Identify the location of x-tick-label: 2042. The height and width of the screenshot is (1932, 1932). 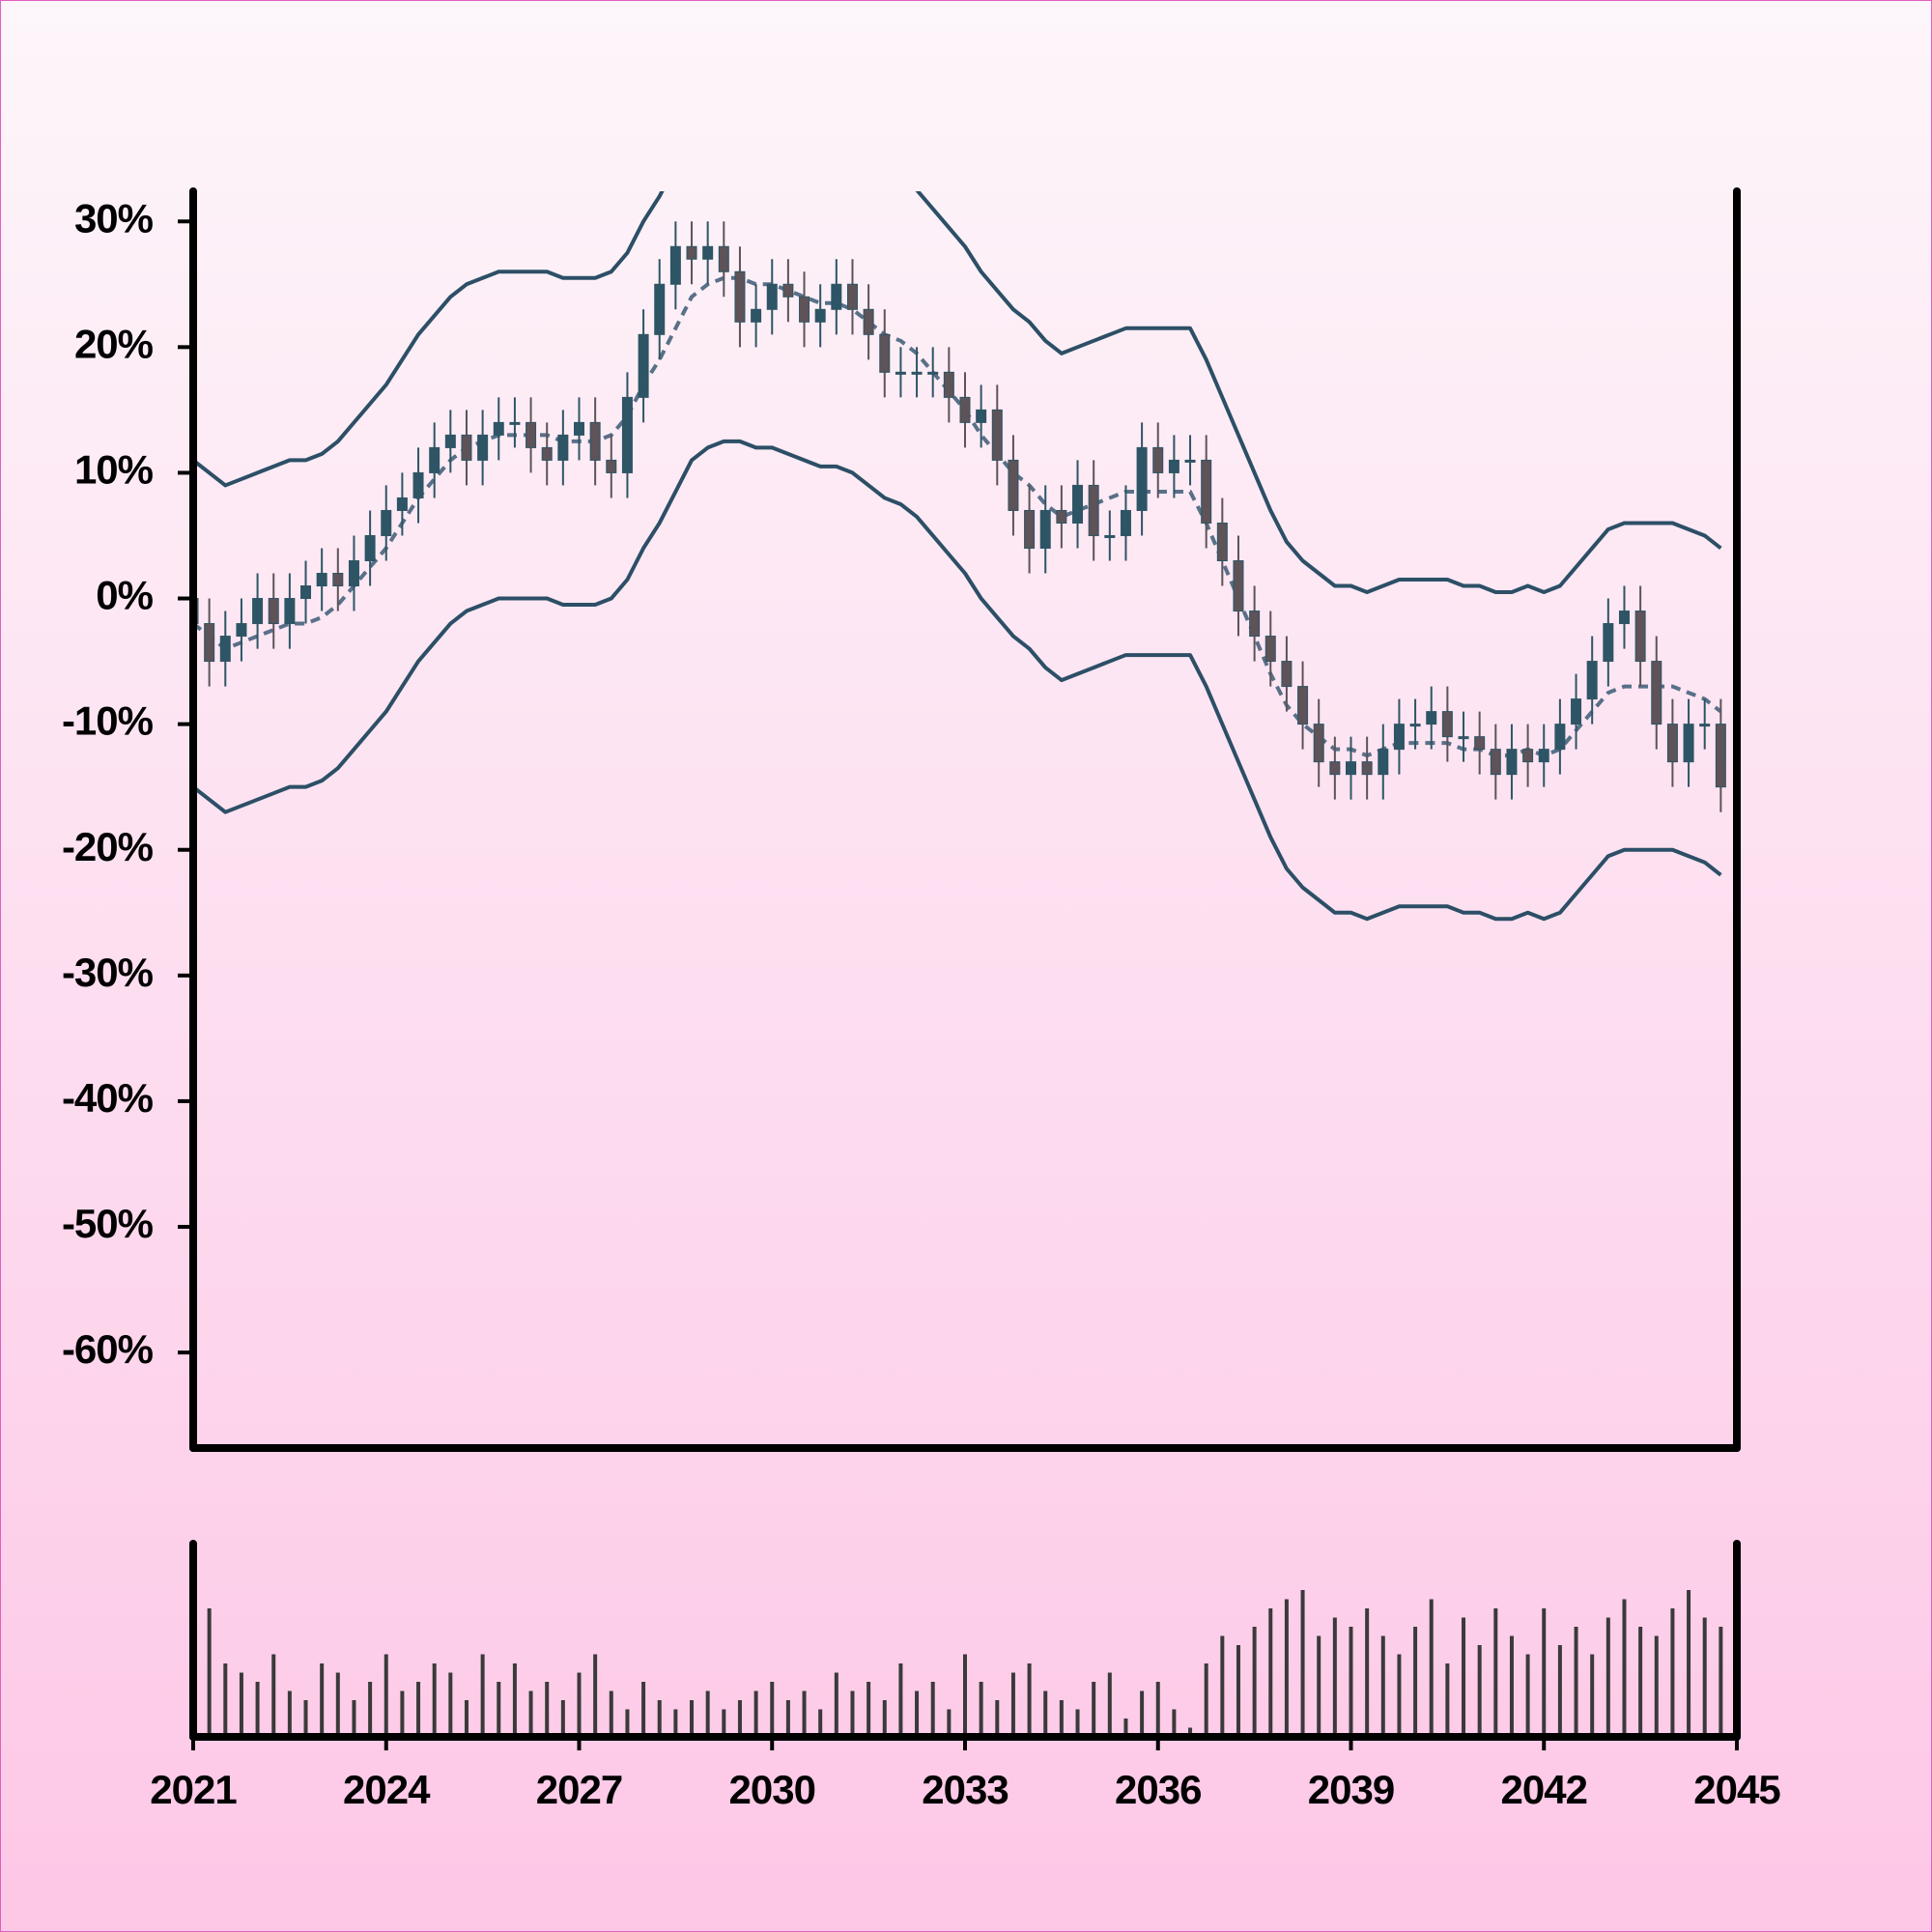
(1544, 1789).